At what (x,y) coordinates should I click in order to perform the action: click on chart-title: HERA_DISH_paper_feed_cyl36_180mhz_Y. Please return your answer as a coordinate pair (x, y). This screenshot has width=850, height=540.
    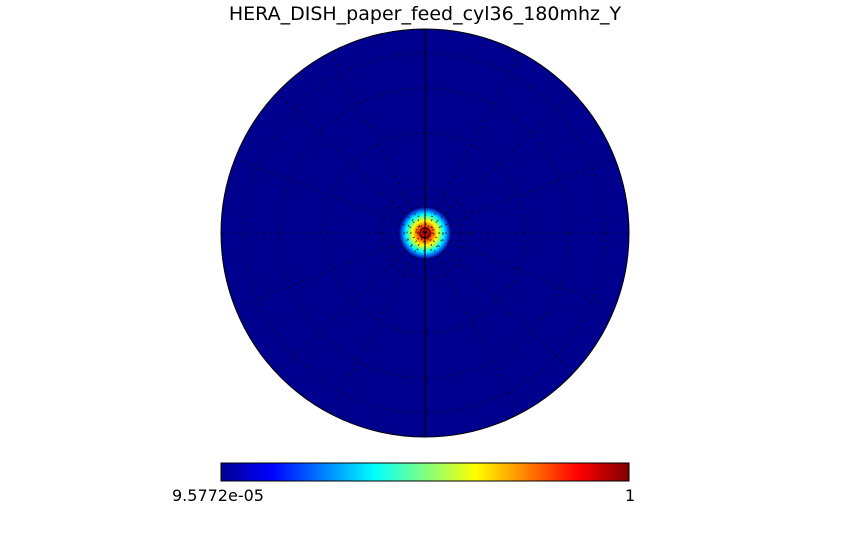
    Looking at the image, I should click on (425, 14).